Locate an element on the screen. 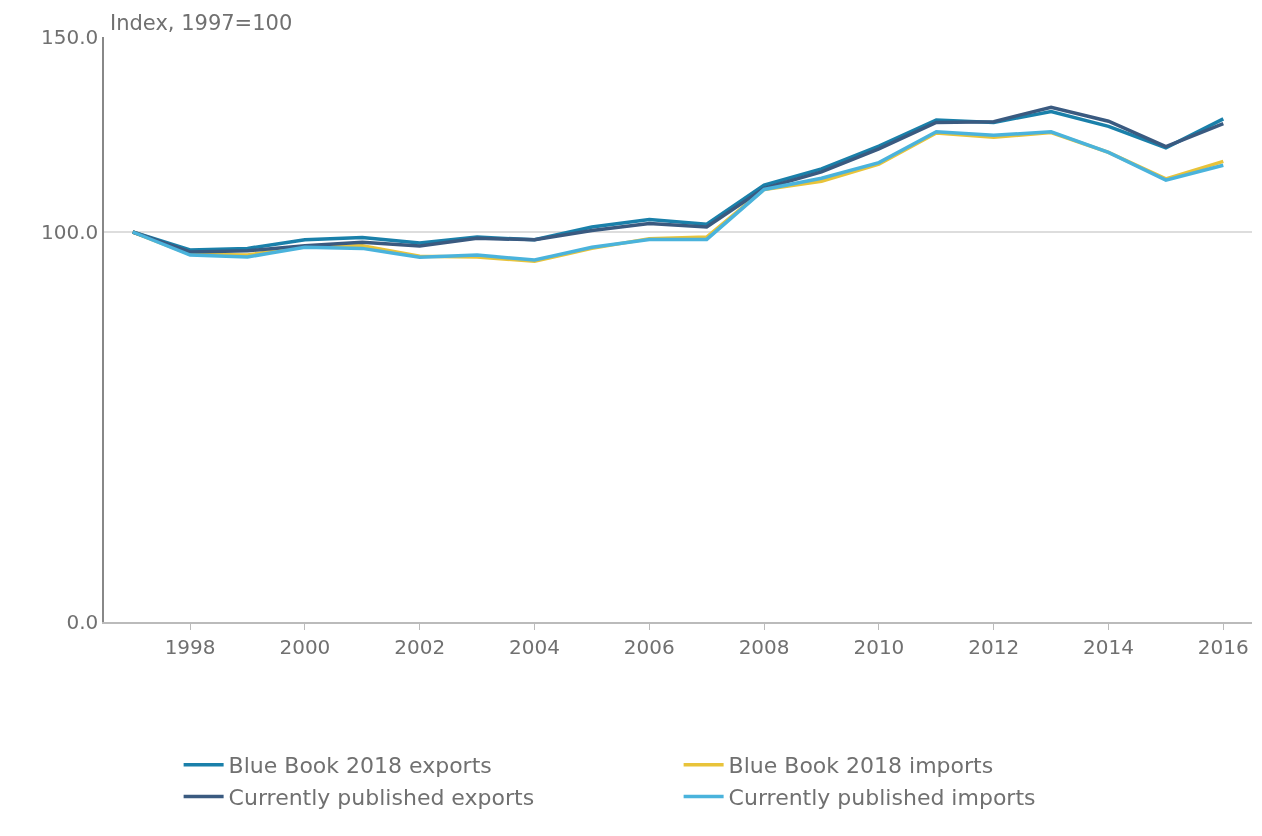  legend-label: Currently published imports is located at coordinates (882, 798).